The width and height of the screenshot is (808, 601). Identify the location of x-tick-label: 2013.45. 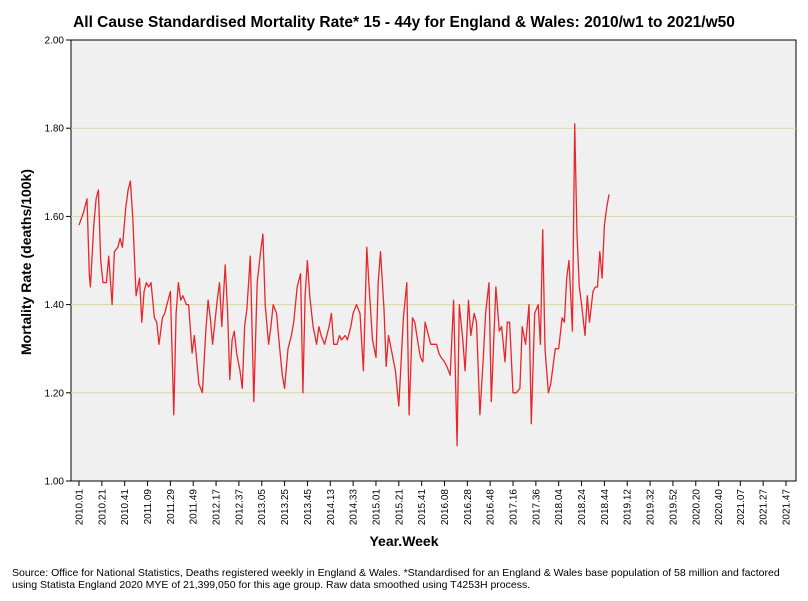
(308, 507).